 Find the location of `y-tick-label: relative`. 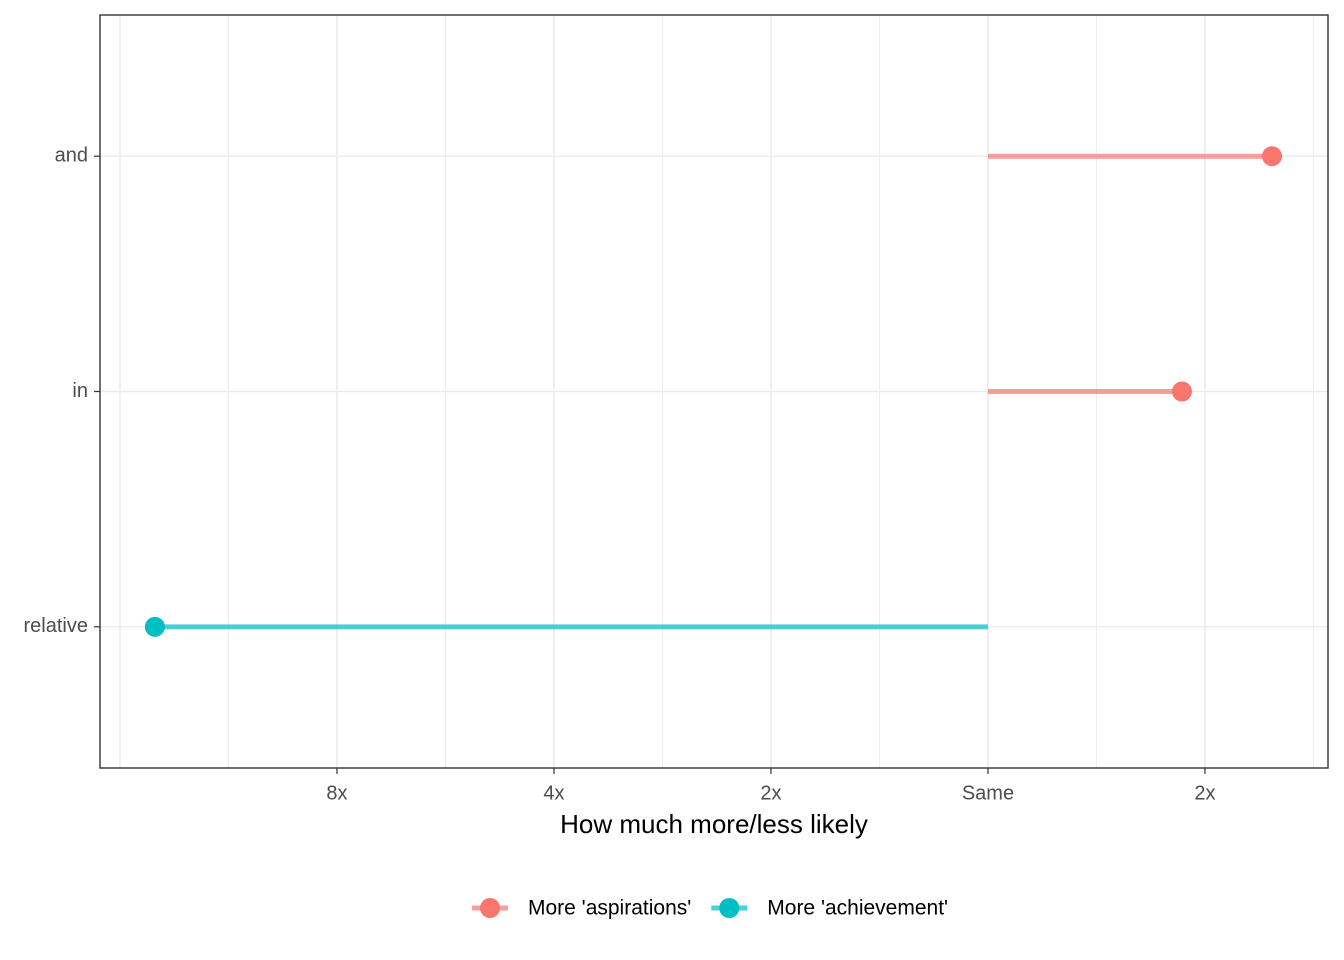

y-tick-label: relative is located at coordinates (56, 626).